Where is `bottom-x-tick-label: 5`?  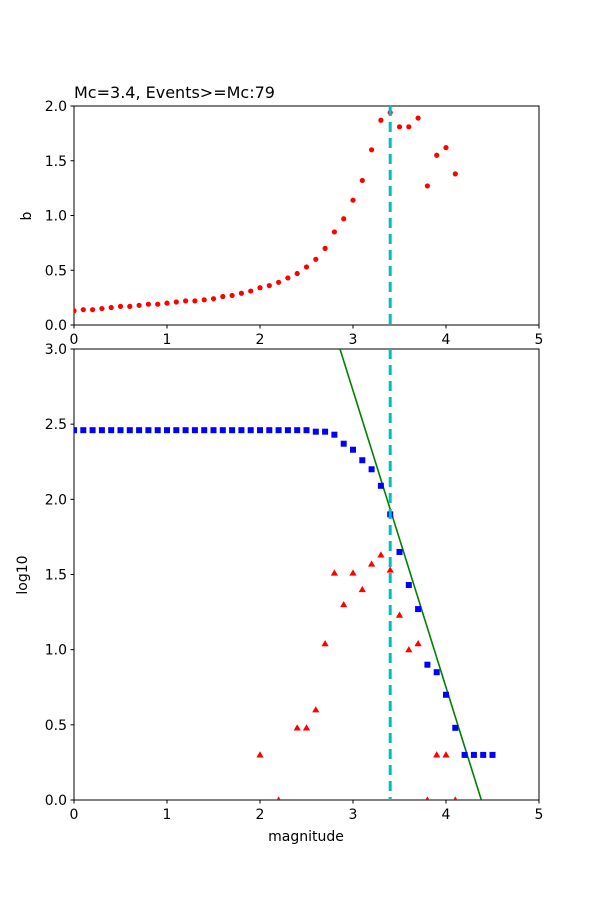
bottom-x-tick-label: 5 is located at coordinates (539, 815).